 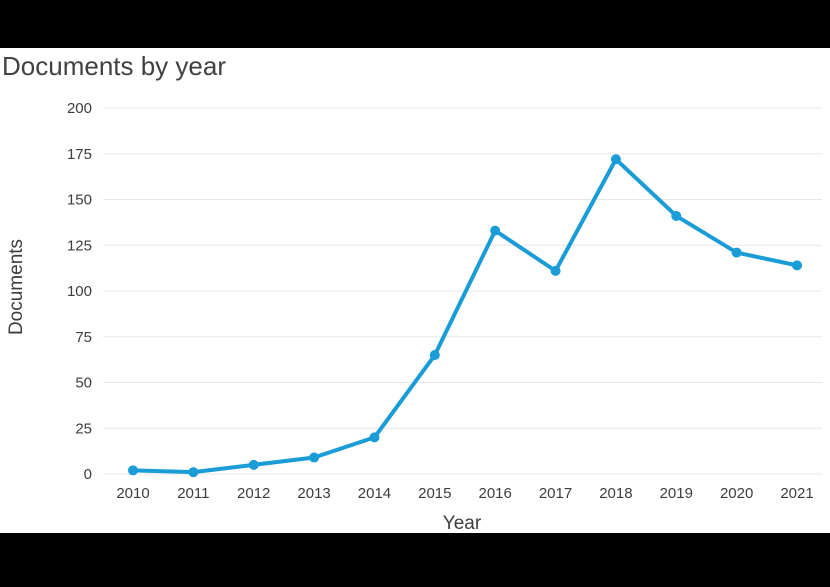 I want to click on y-axis-tick-label: 175, so click(x=79, y=154).